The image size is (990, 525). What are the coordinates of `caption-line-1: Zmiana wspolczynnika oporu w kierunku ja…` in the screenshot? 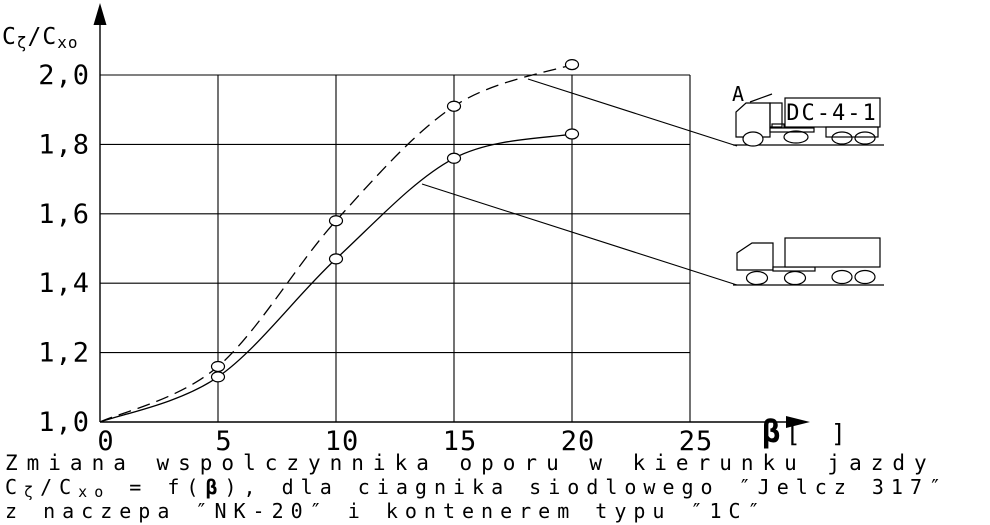 It's located at (470, 463).